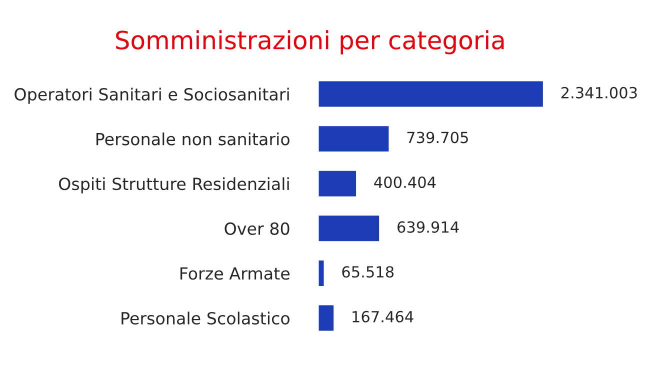 The height and width of the screenshot is (378, 667). I want to click on data-label: 2.341.003, so click(599, 92).